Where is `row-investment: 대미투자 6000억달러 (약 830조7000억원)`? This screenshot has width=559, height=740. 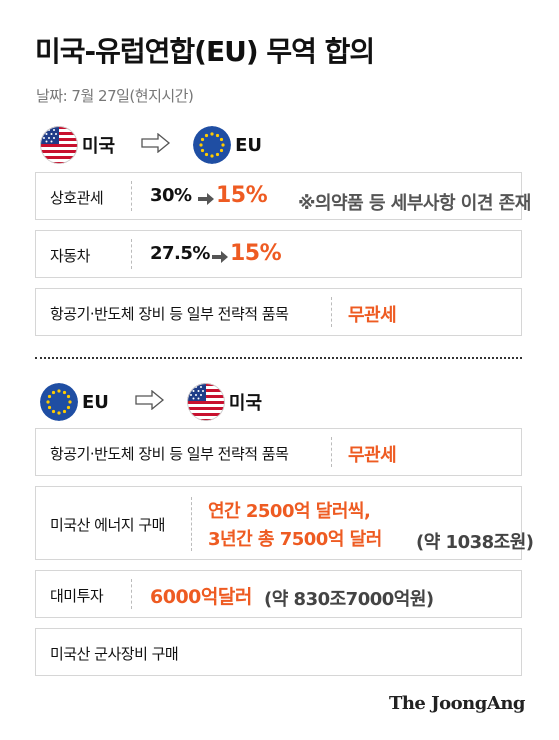 row-investment: 대미투자 6000억달러 (약 830조7000억원) is located at coordinates (278, 594).